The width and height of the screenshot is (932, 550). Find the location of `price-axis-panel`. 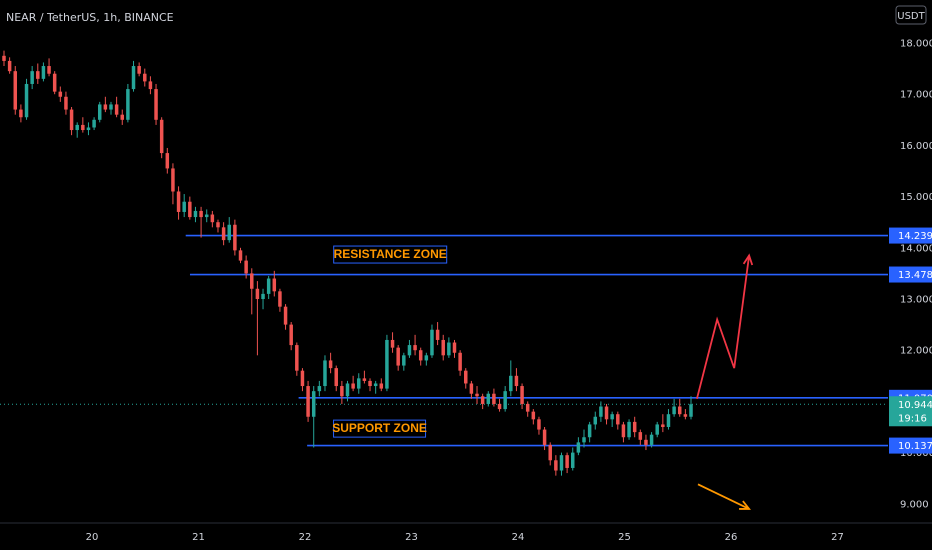

price-axis-panel is located at coordinates (910, 261).